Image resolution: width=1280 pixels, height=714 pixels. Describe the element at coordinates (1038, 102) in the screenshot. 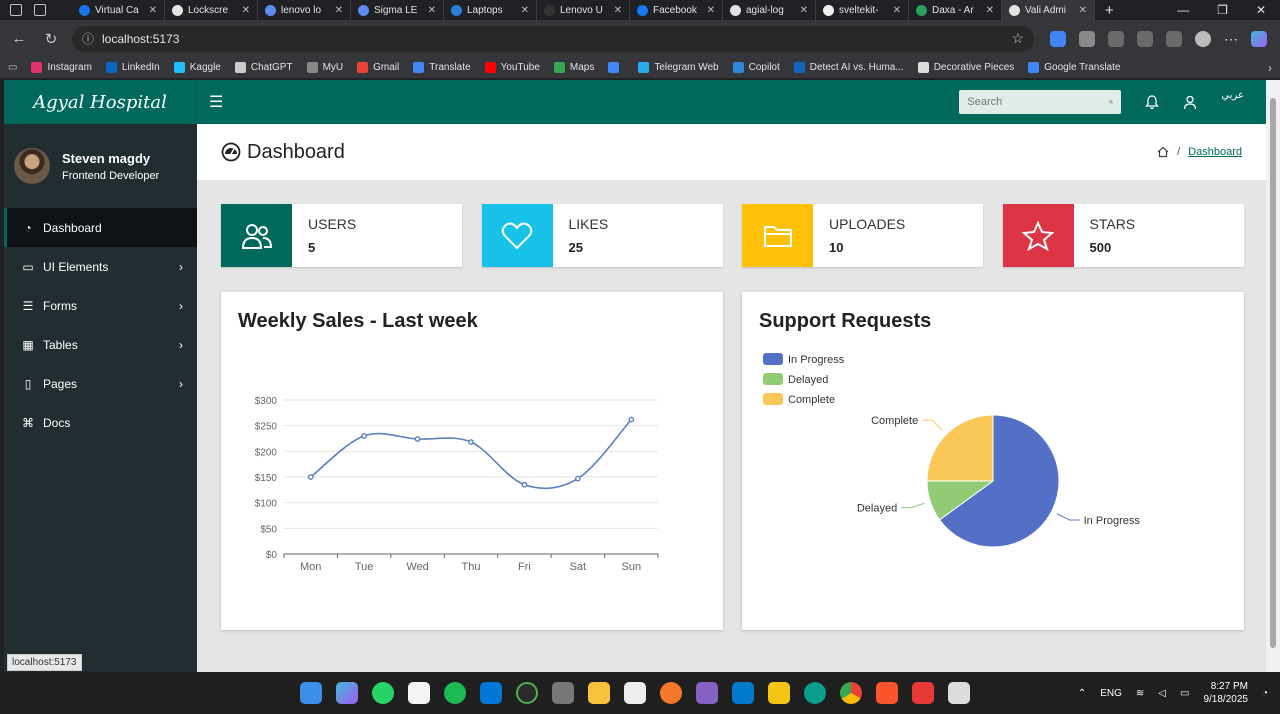

I see `search-input` at that location.